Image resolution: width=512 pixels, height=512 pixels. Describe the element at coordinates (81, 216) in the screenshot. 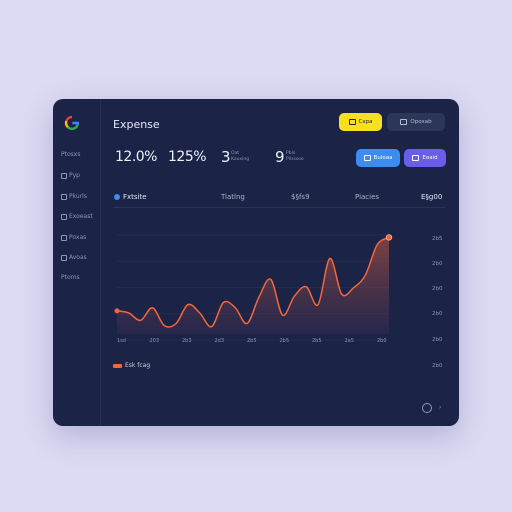

I see `sidebar-item-label: Exoeast` at that location.